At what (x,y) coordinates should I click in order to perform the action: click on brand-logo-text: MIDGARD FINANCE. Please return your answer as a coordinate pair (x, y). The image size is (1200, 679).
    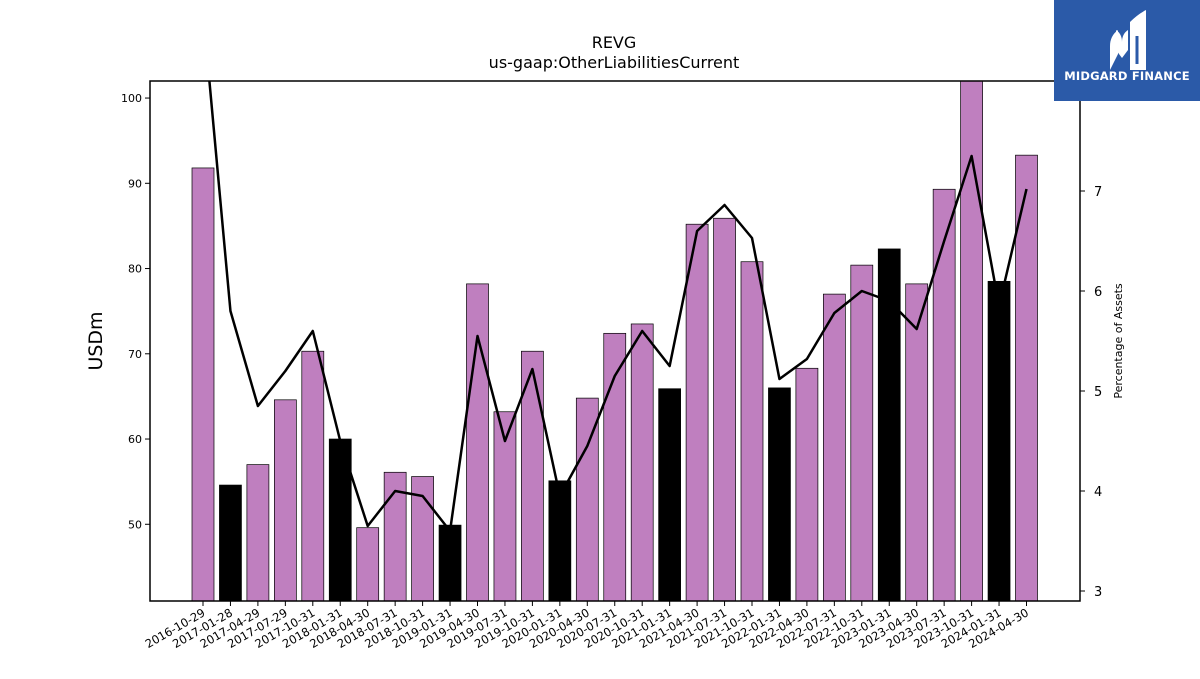
    Looking at the image, I should click on (1127, 76).